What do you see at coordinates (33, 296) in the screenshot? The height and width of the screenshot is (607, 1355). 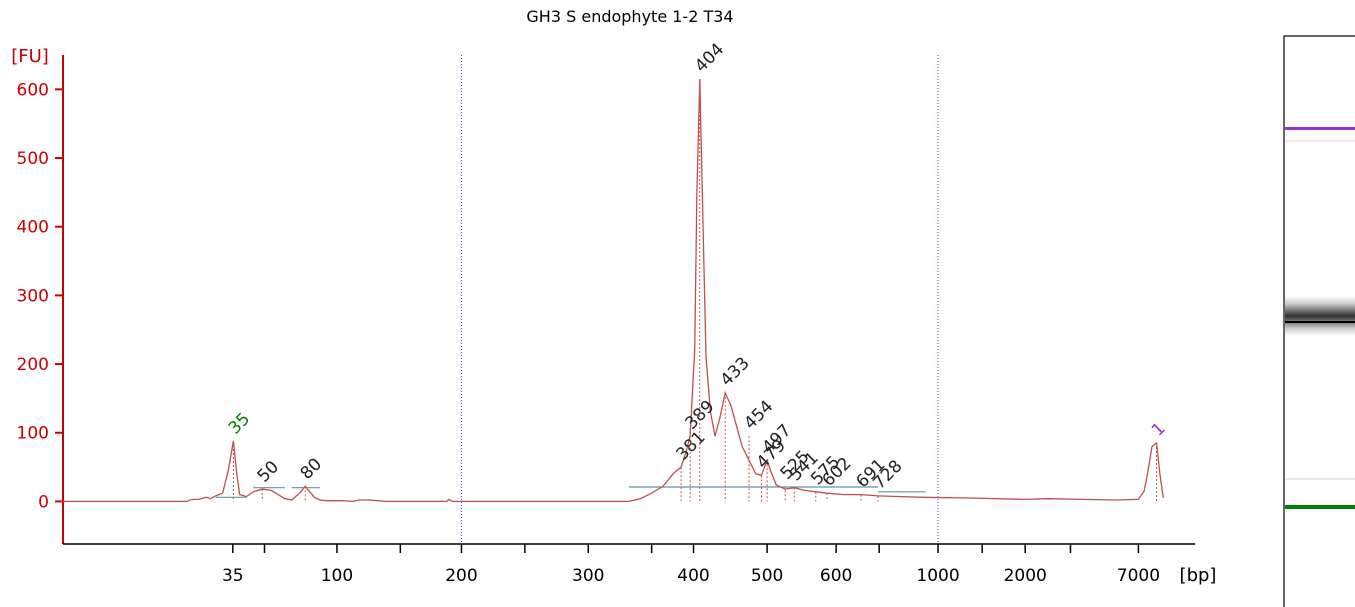 I see `y-tick-label: 300` at bounding box center [33, 296].